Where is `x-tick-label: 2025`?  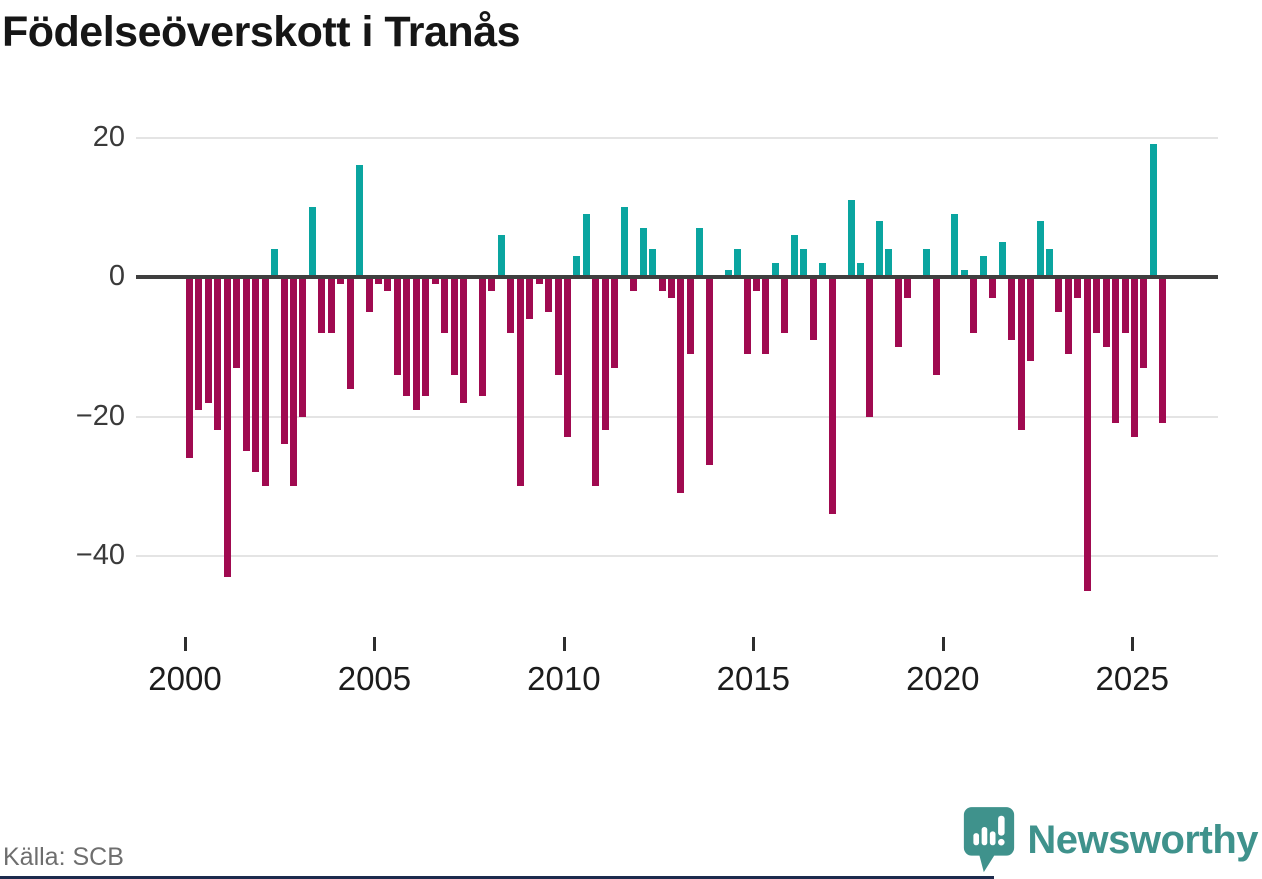
x-tick-label: 2025 is located at coordinates (1132, 678).